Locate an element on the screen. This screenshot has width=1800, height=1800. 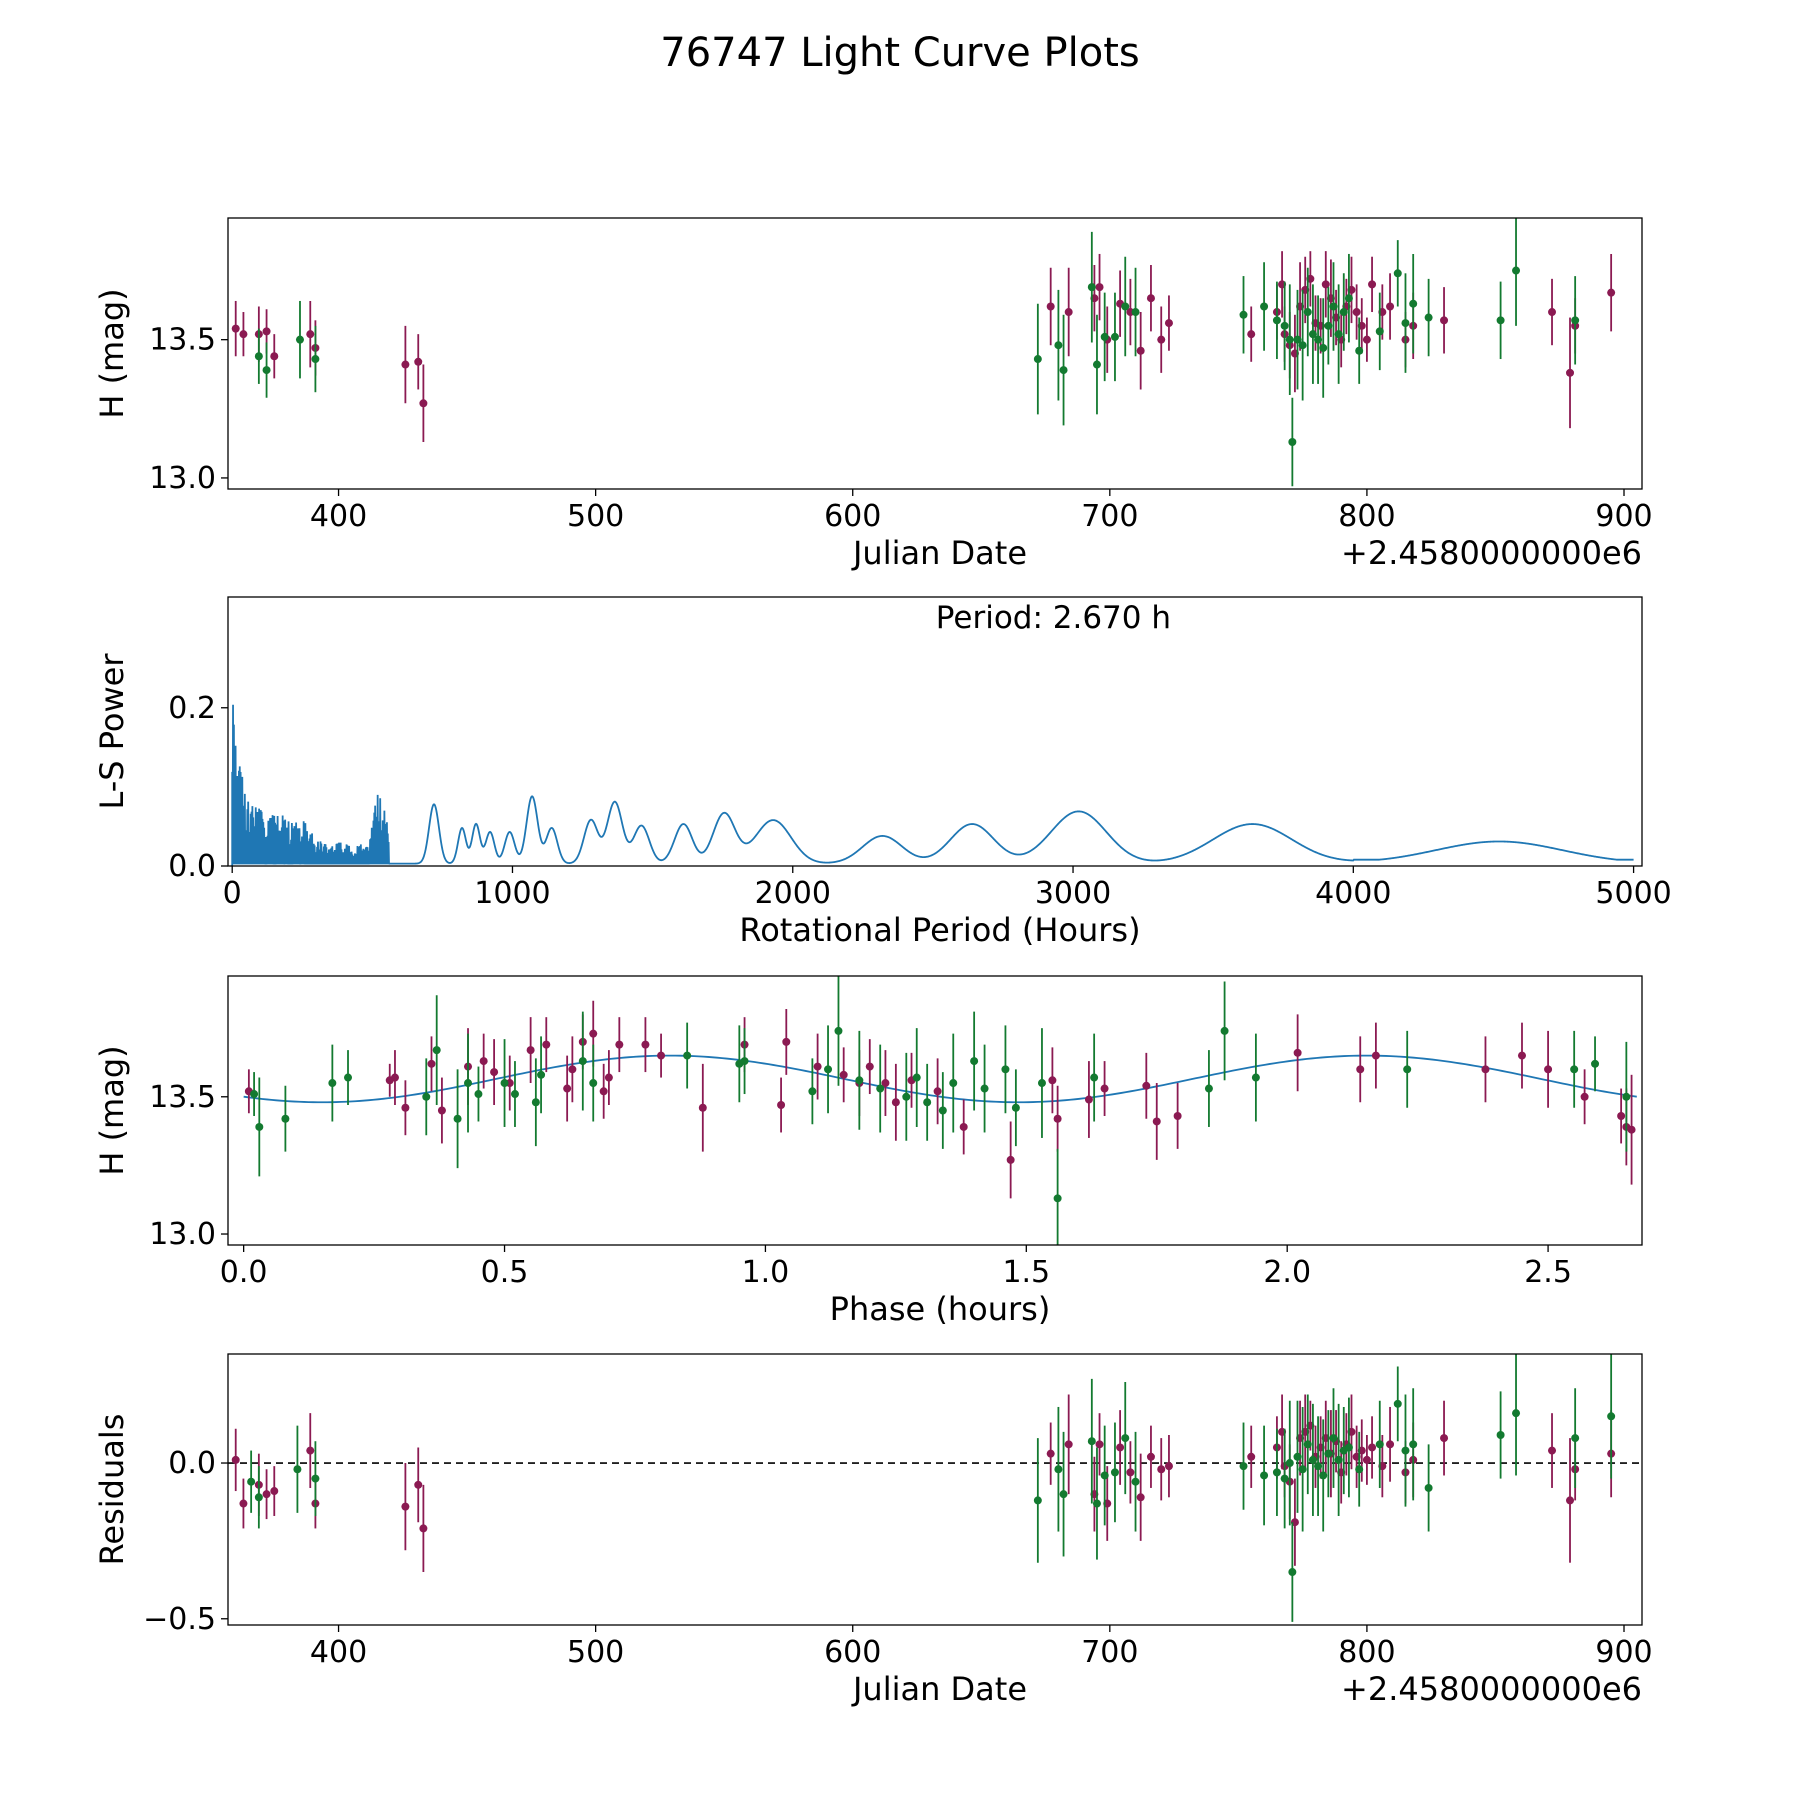
x-tick-label: 400 is located at coordinates (338, 516).